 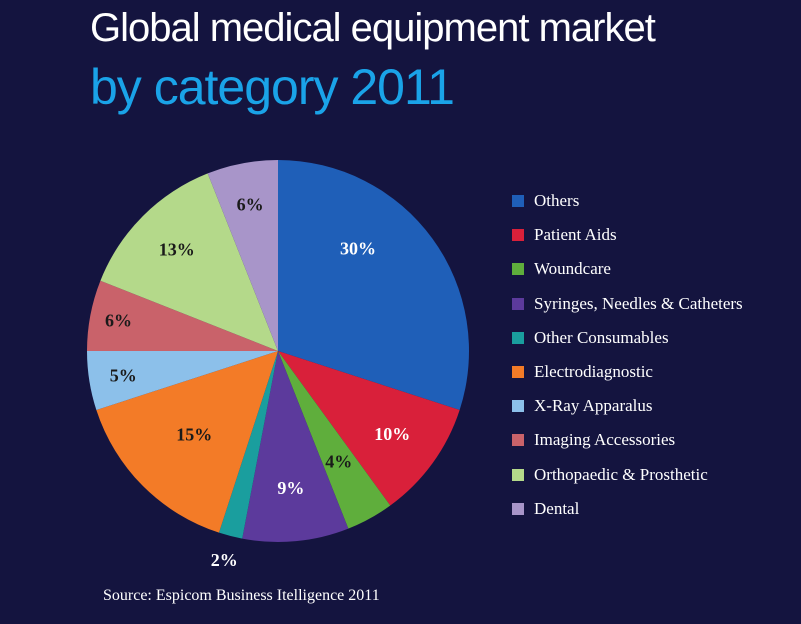 I want to click on legend-label: Dental, so click(x=557, y=508).